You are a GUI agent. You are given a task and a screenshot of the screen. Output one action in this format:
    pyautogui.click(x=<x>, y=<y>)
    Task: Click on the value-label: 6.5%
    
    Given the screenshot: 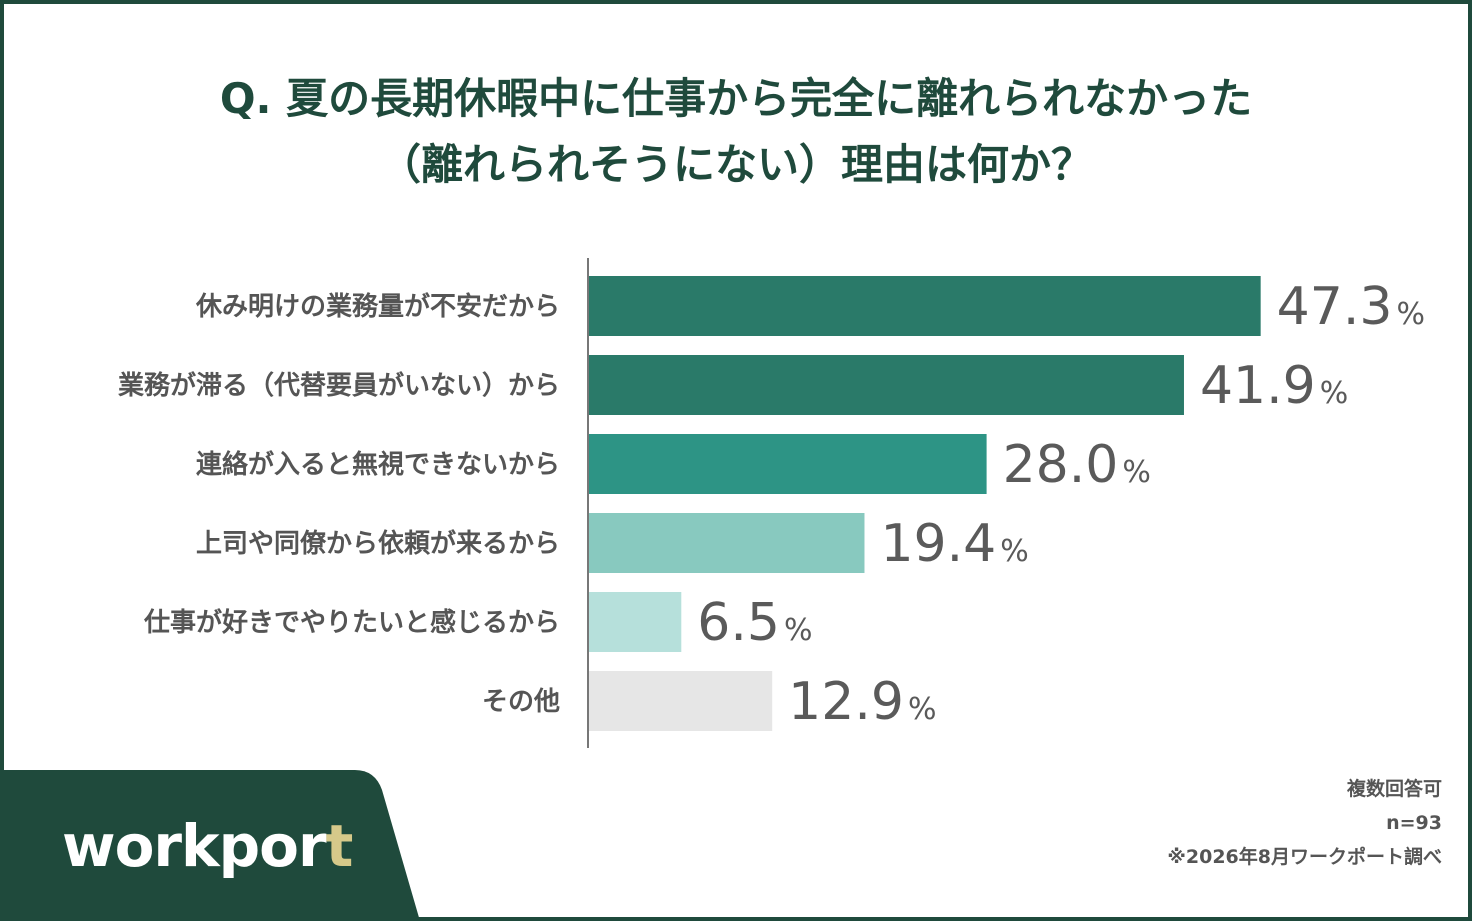 What is the action you would take?
    pyautogui.click(x=754, y=623)
    